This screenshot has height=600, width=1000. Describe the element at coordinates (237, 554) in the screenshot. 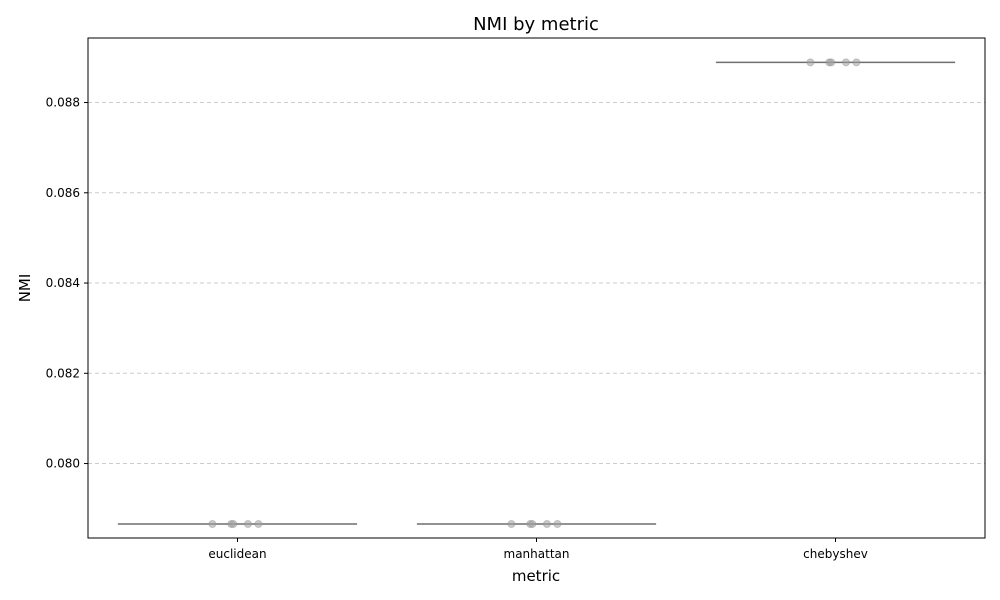

I see `x-tick-label: euclidean` at that location.